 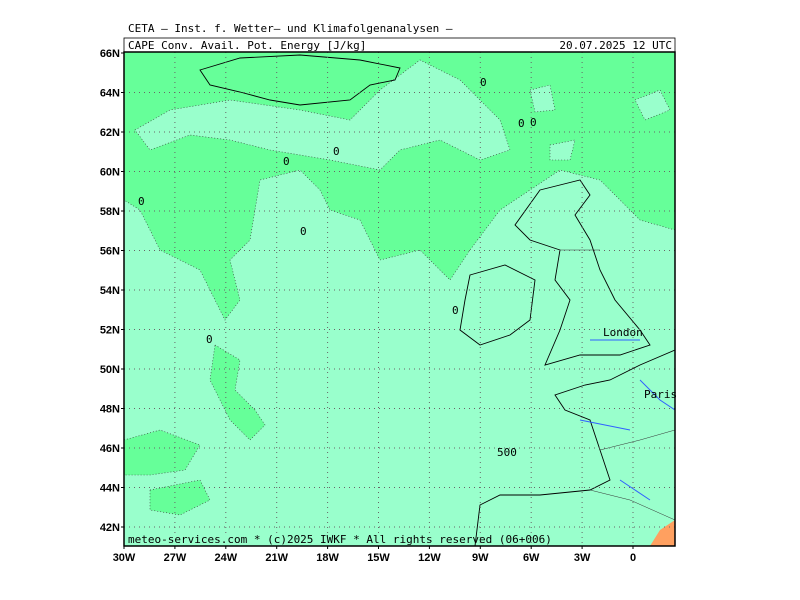 What do you see at coordinates (247, 45) in the screenshot?
I see `product-title: CAPE Conv. Avail. Pot. Energy [J/kg]` at bounding box center [247, 45].